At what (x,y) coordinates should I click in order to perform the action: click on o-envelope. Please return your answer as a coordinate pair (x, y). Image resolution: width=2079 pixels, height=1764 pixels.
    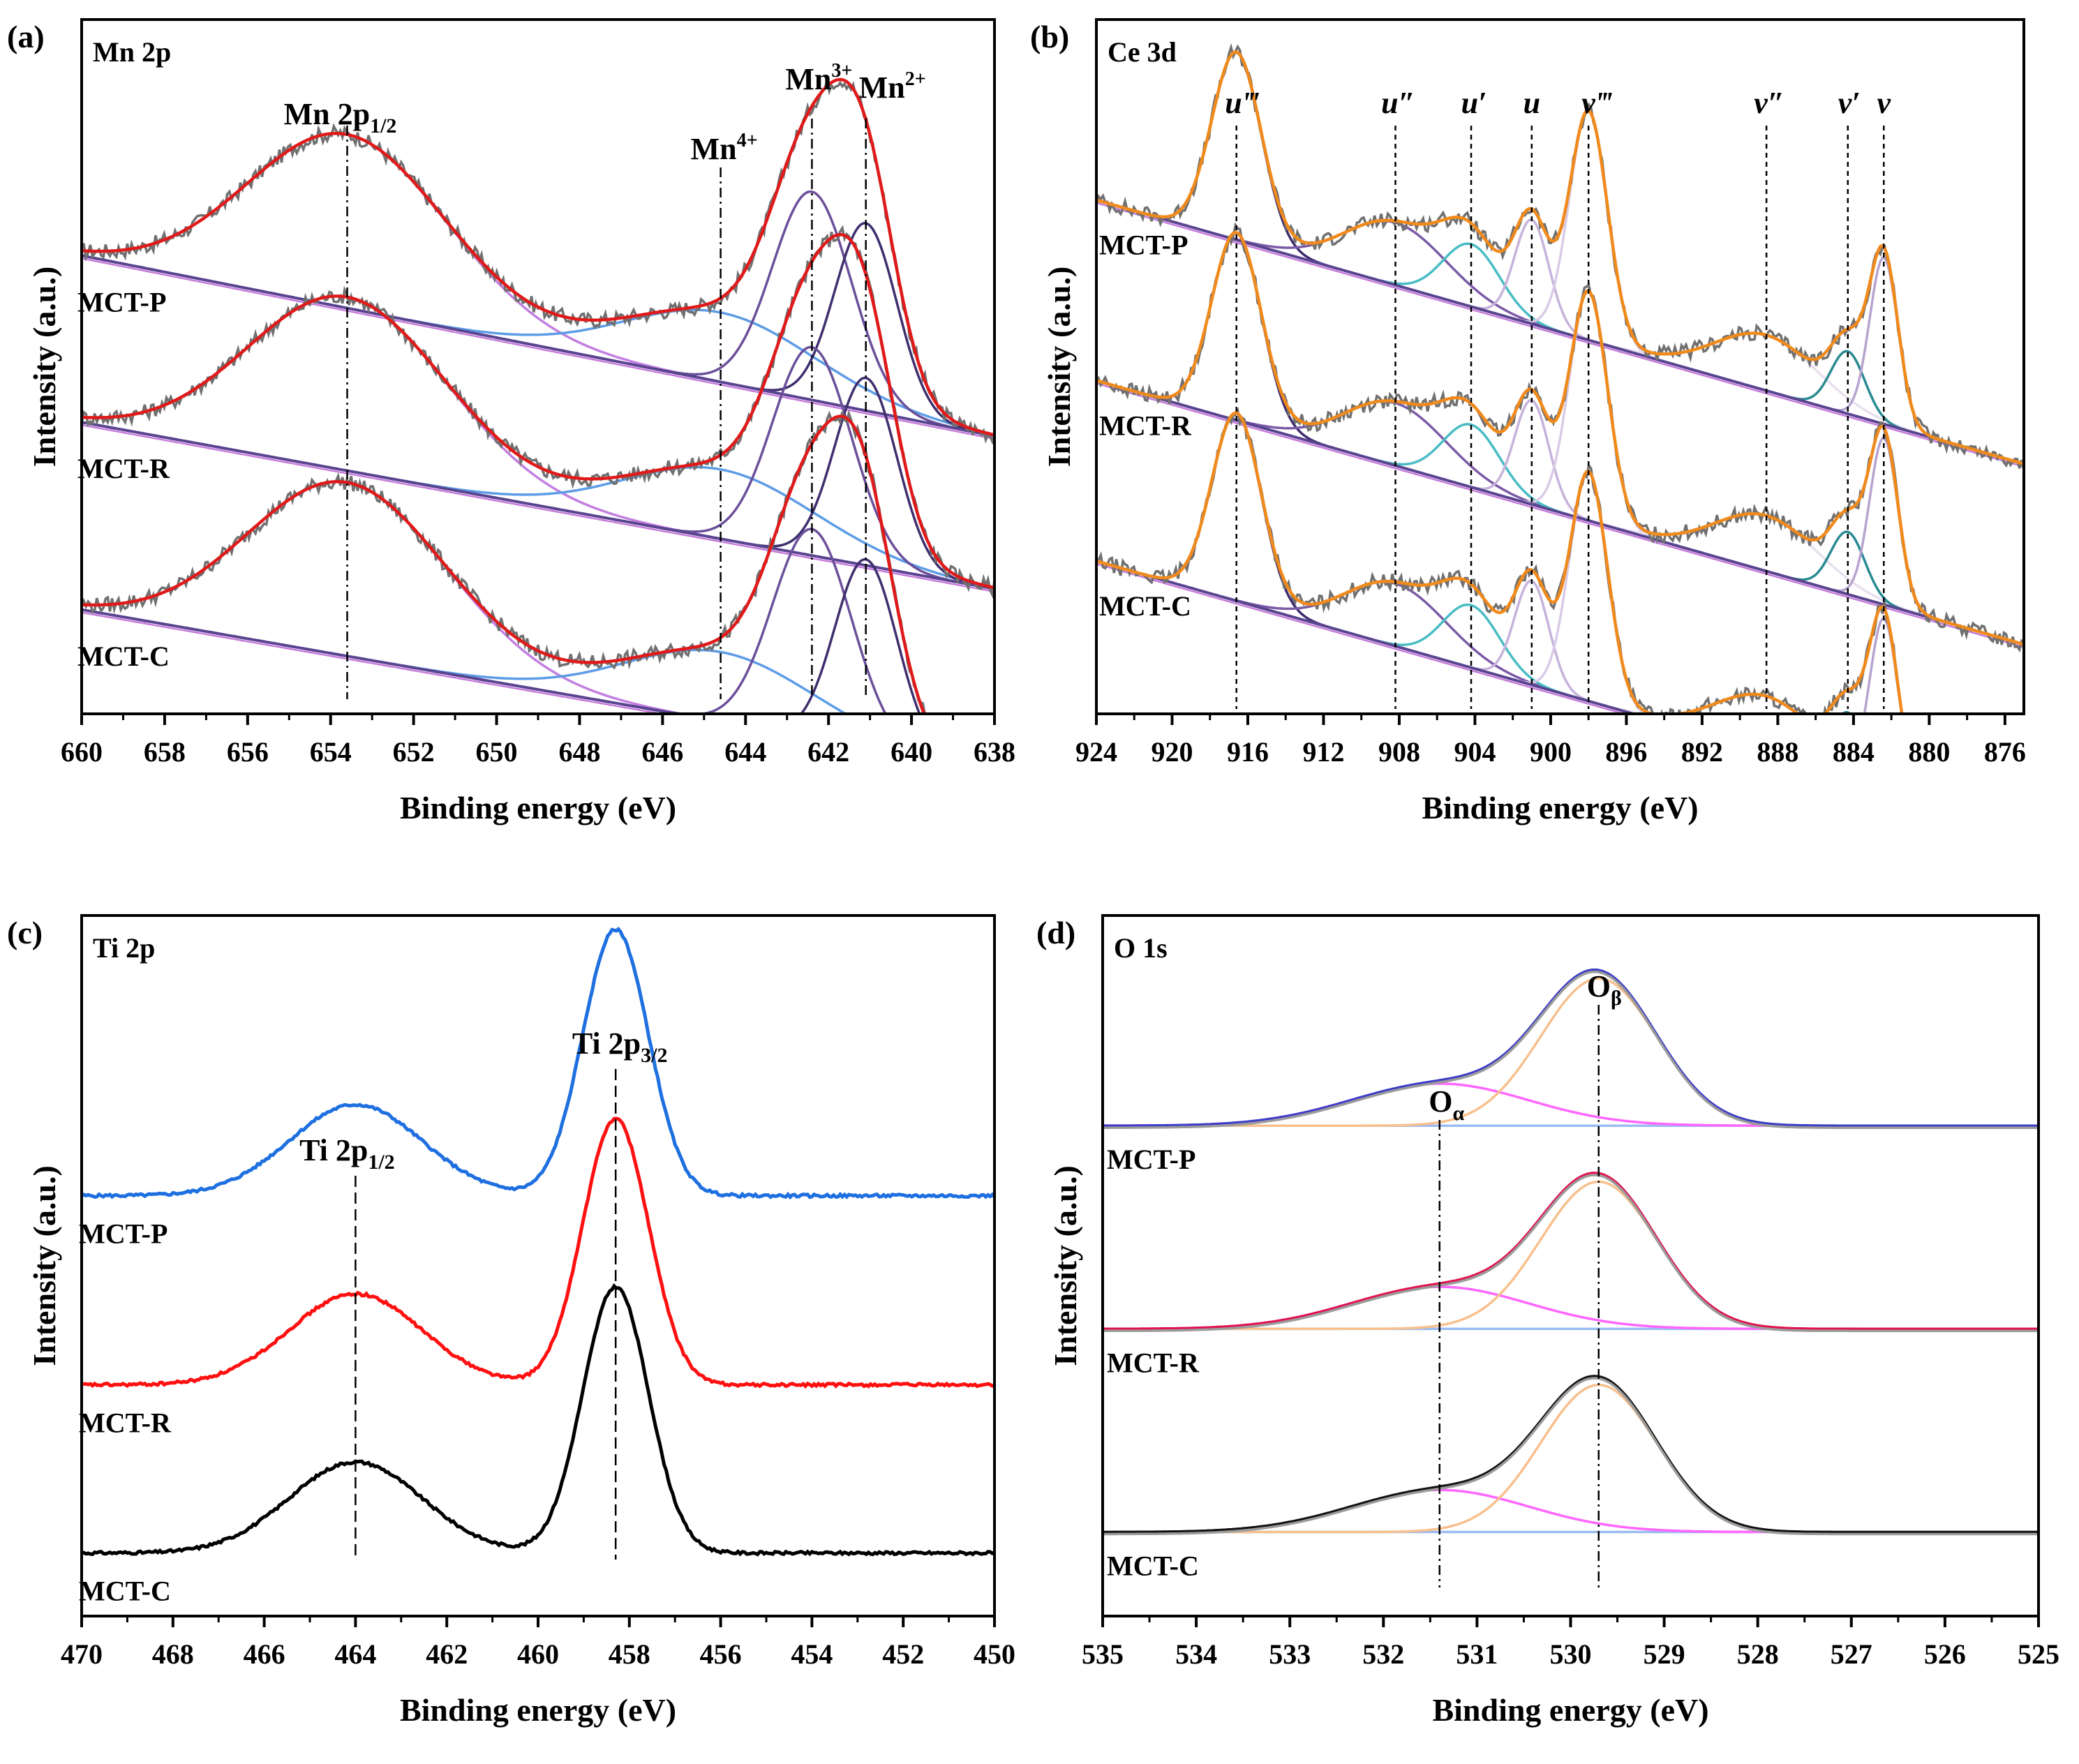
    Looking at the image, I should click on (1570, 1254).